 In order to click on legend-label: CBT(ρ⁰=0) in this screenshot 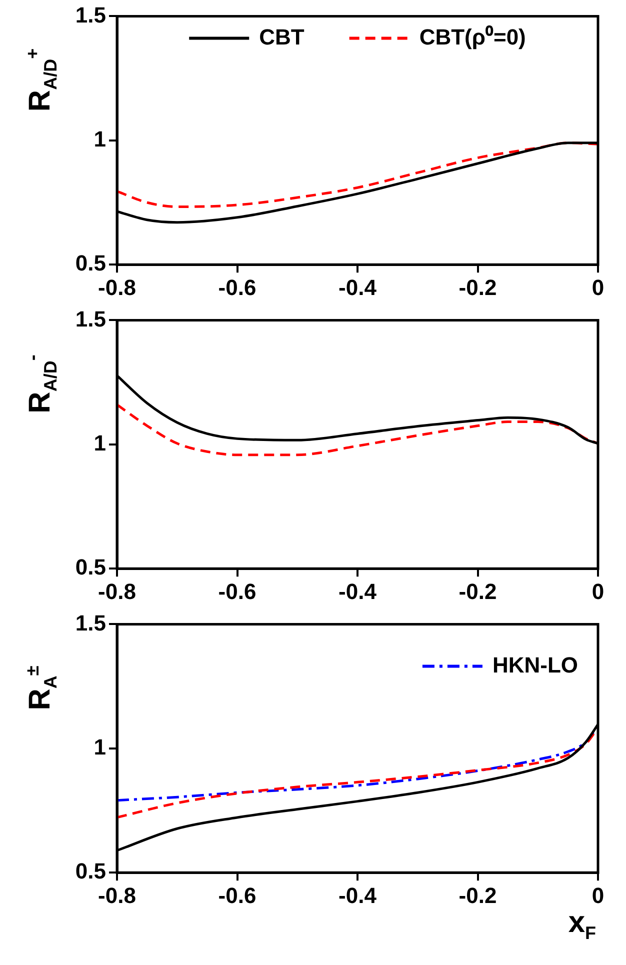, I will do `click(472, 37)`.